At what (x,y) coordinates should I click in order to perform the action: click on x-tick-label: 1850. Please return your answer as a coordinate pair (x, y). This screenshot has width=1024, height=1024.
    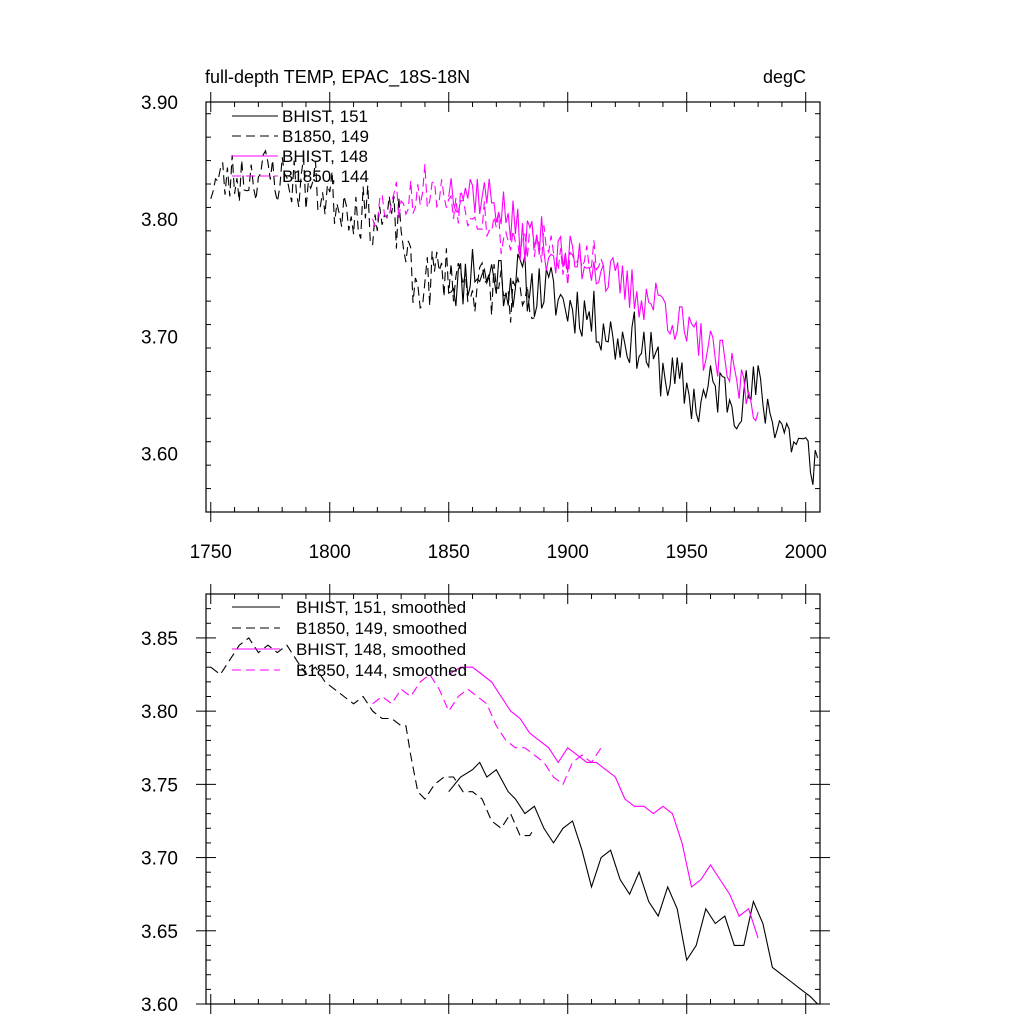
    Looking at the image, I should click on (449, 552).